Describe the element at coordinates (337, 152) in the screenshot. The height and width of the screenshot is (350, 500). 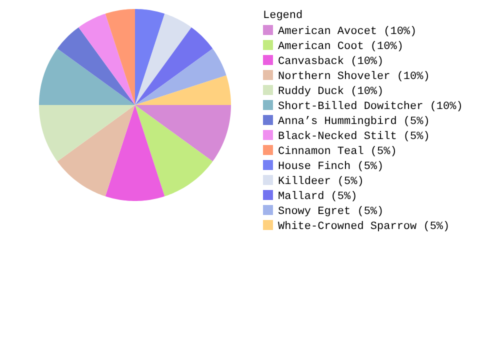
I see `legend-label: Cinnamon Teal (5%)` at that location.